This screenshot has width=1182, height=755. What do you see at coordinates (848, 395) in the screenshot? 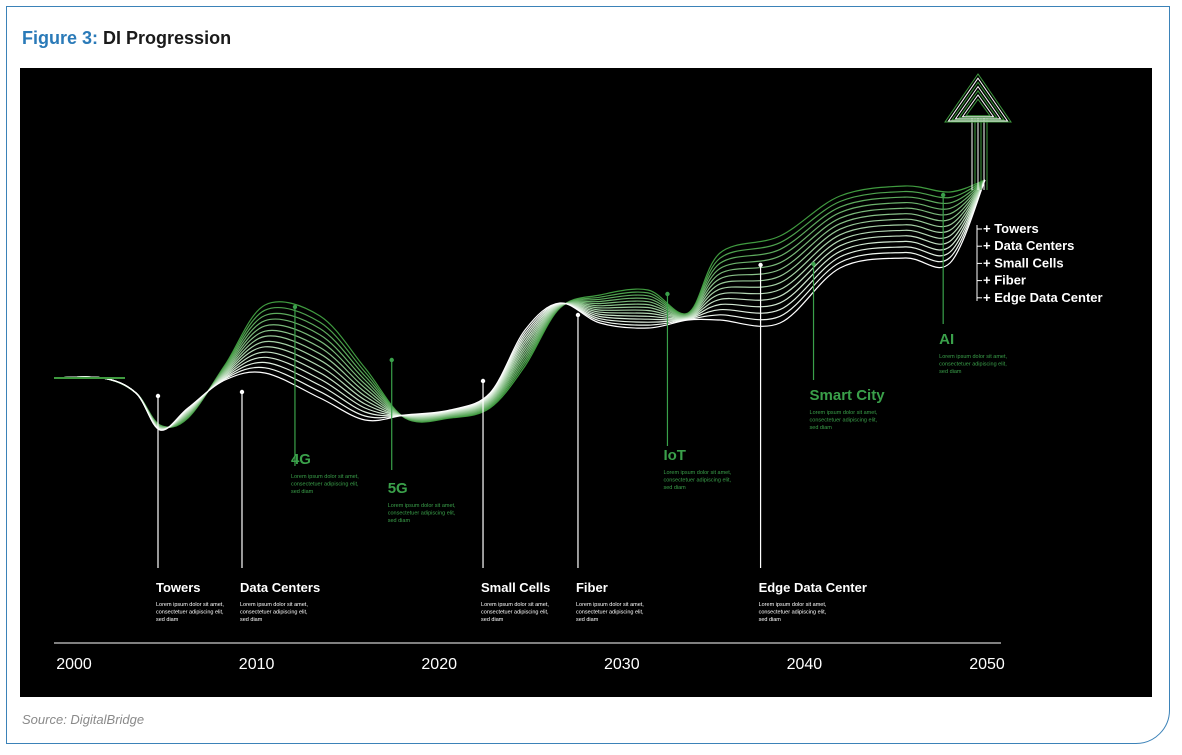
I see `milestone-title: Smart City` at bounding box center [848, 395].